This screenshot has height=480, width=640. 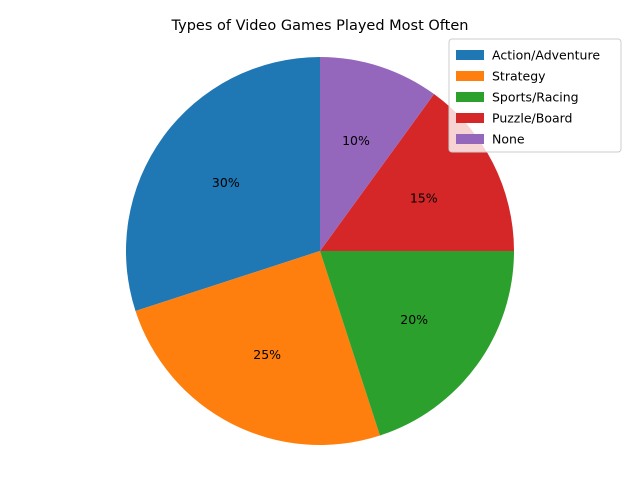 I want to click on legend-label: Action/Adventure, so click(x=546, y=55).